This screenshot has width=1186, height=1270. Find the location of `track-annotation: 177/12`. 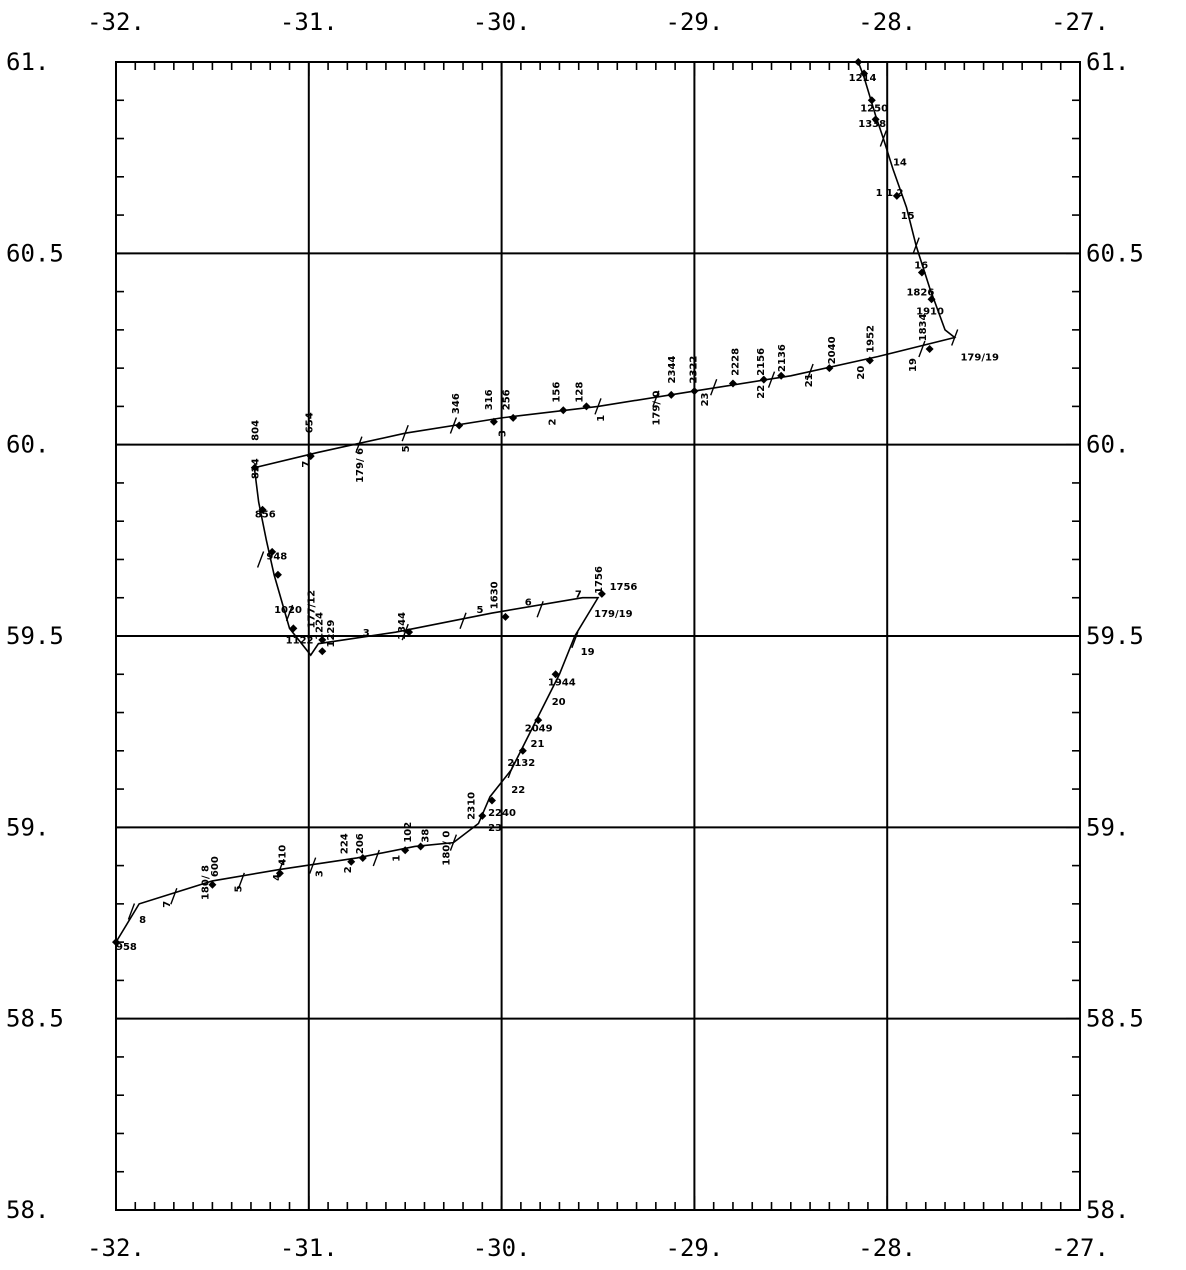

track-annotation: 177/12 is located at coordinates (312, 609).